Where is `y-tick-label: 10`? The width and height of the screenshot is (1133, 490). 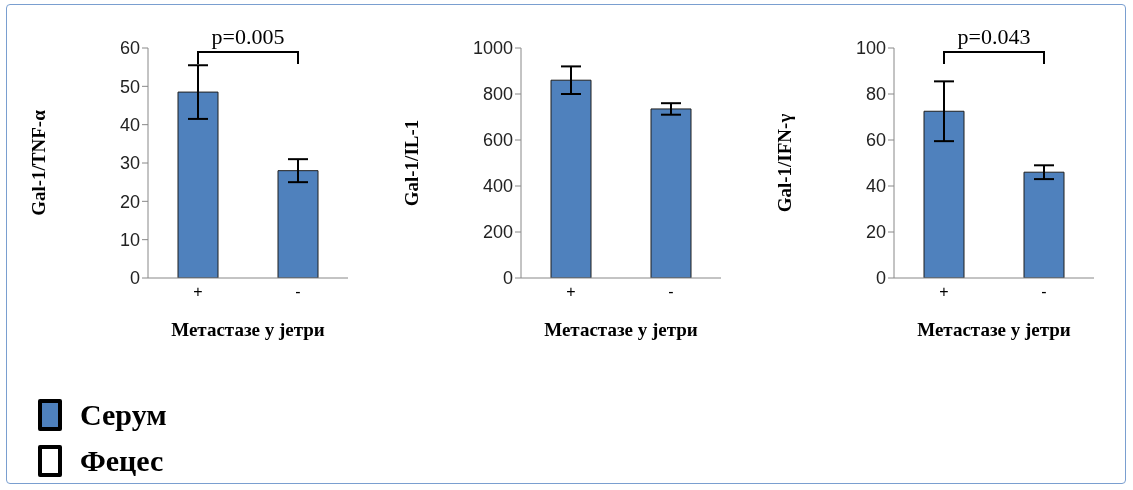 y-tick-label: 10 is located at coordinates (129, 240).